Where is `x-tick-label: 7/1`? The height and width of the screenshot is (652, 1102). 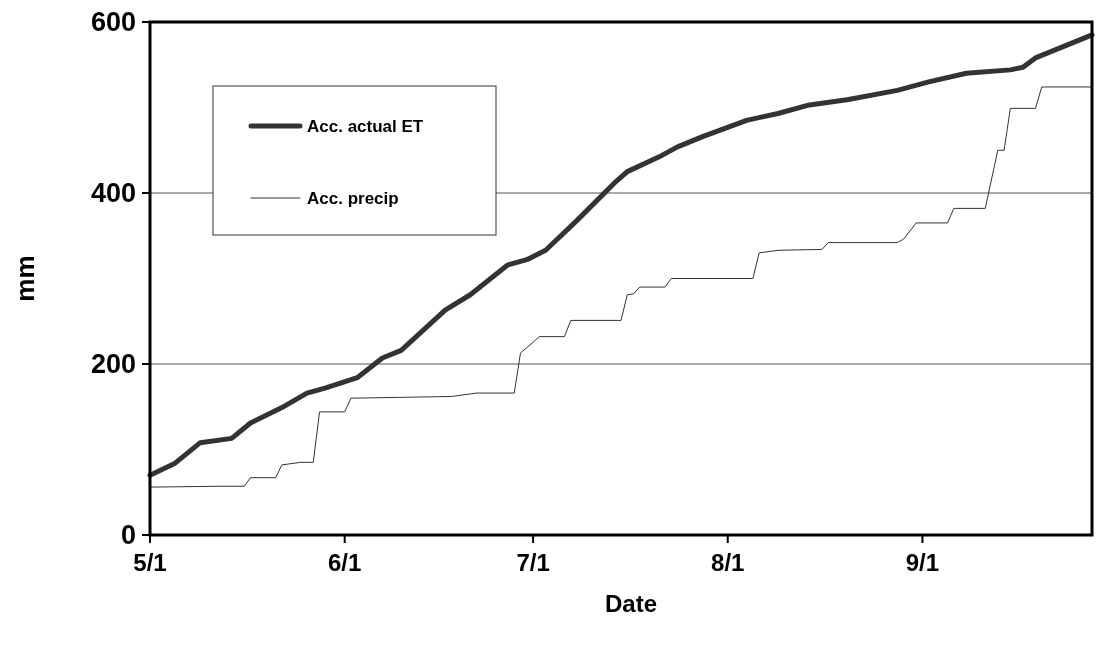
x-tick-label: 7/1 is located at coordinates (533, 562).